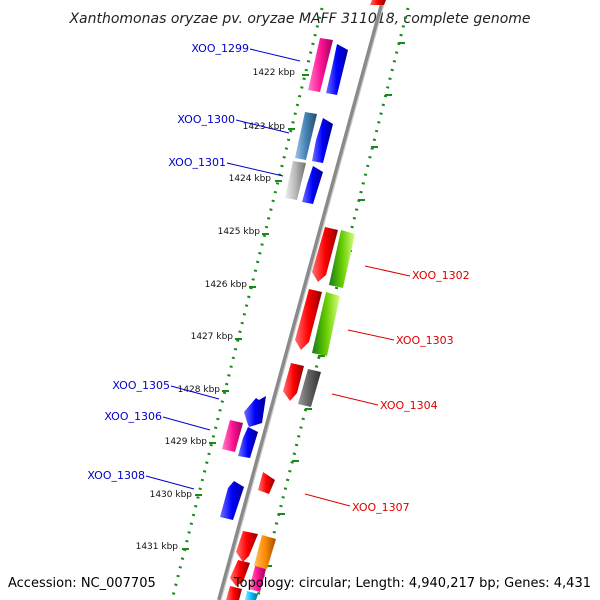 This screenshot has width=600, height=600. Describe the element at coordinates (226, 285) in the screenshot. I see `kbp-label: 1426 kbp` at that location.